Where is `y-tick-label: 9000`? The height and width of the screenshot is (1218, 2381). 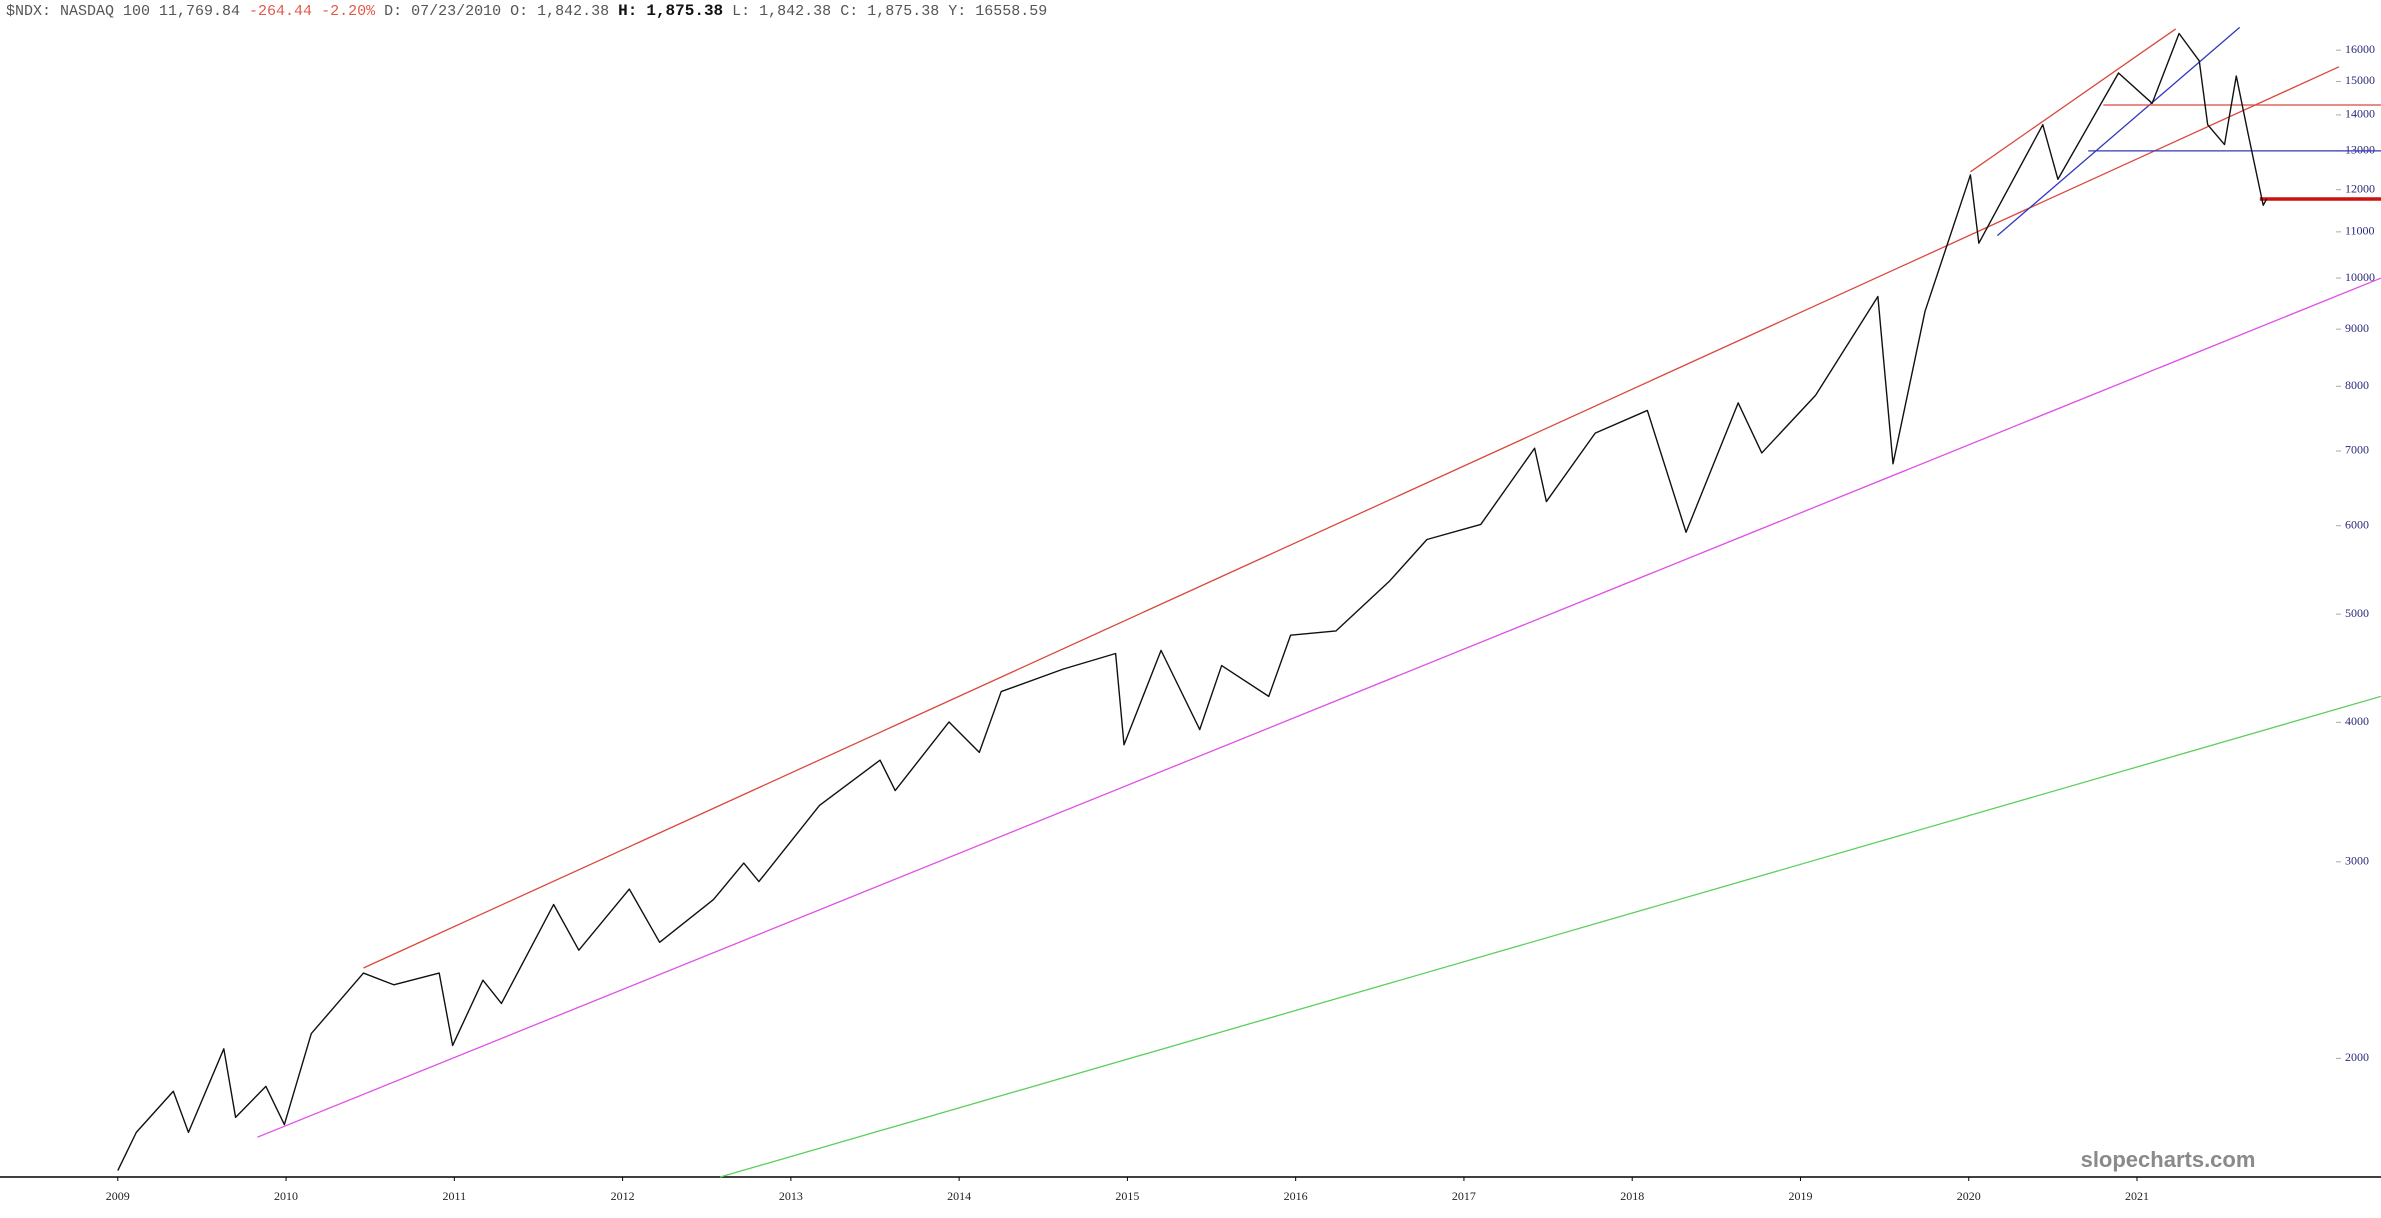
y-tick-label: 9000 is located at coordinates (2357, 328).